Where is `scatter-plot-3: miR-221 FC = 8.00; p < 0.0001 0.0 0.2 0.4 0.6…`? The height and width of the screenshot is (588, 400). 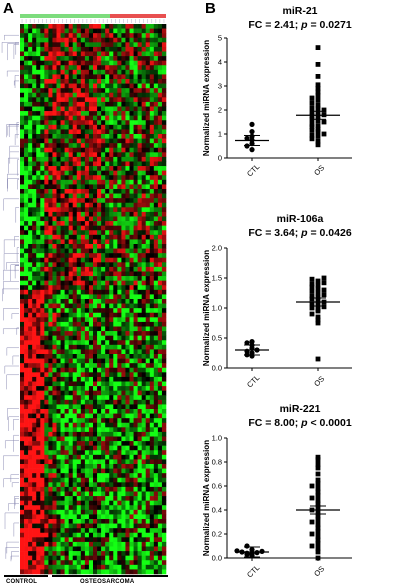
scatter-plot-3: miR-221 FC = 8.00; p < 0.0001 0.0 0.2 0.4 0.6… is located at coordinates (277, 491).